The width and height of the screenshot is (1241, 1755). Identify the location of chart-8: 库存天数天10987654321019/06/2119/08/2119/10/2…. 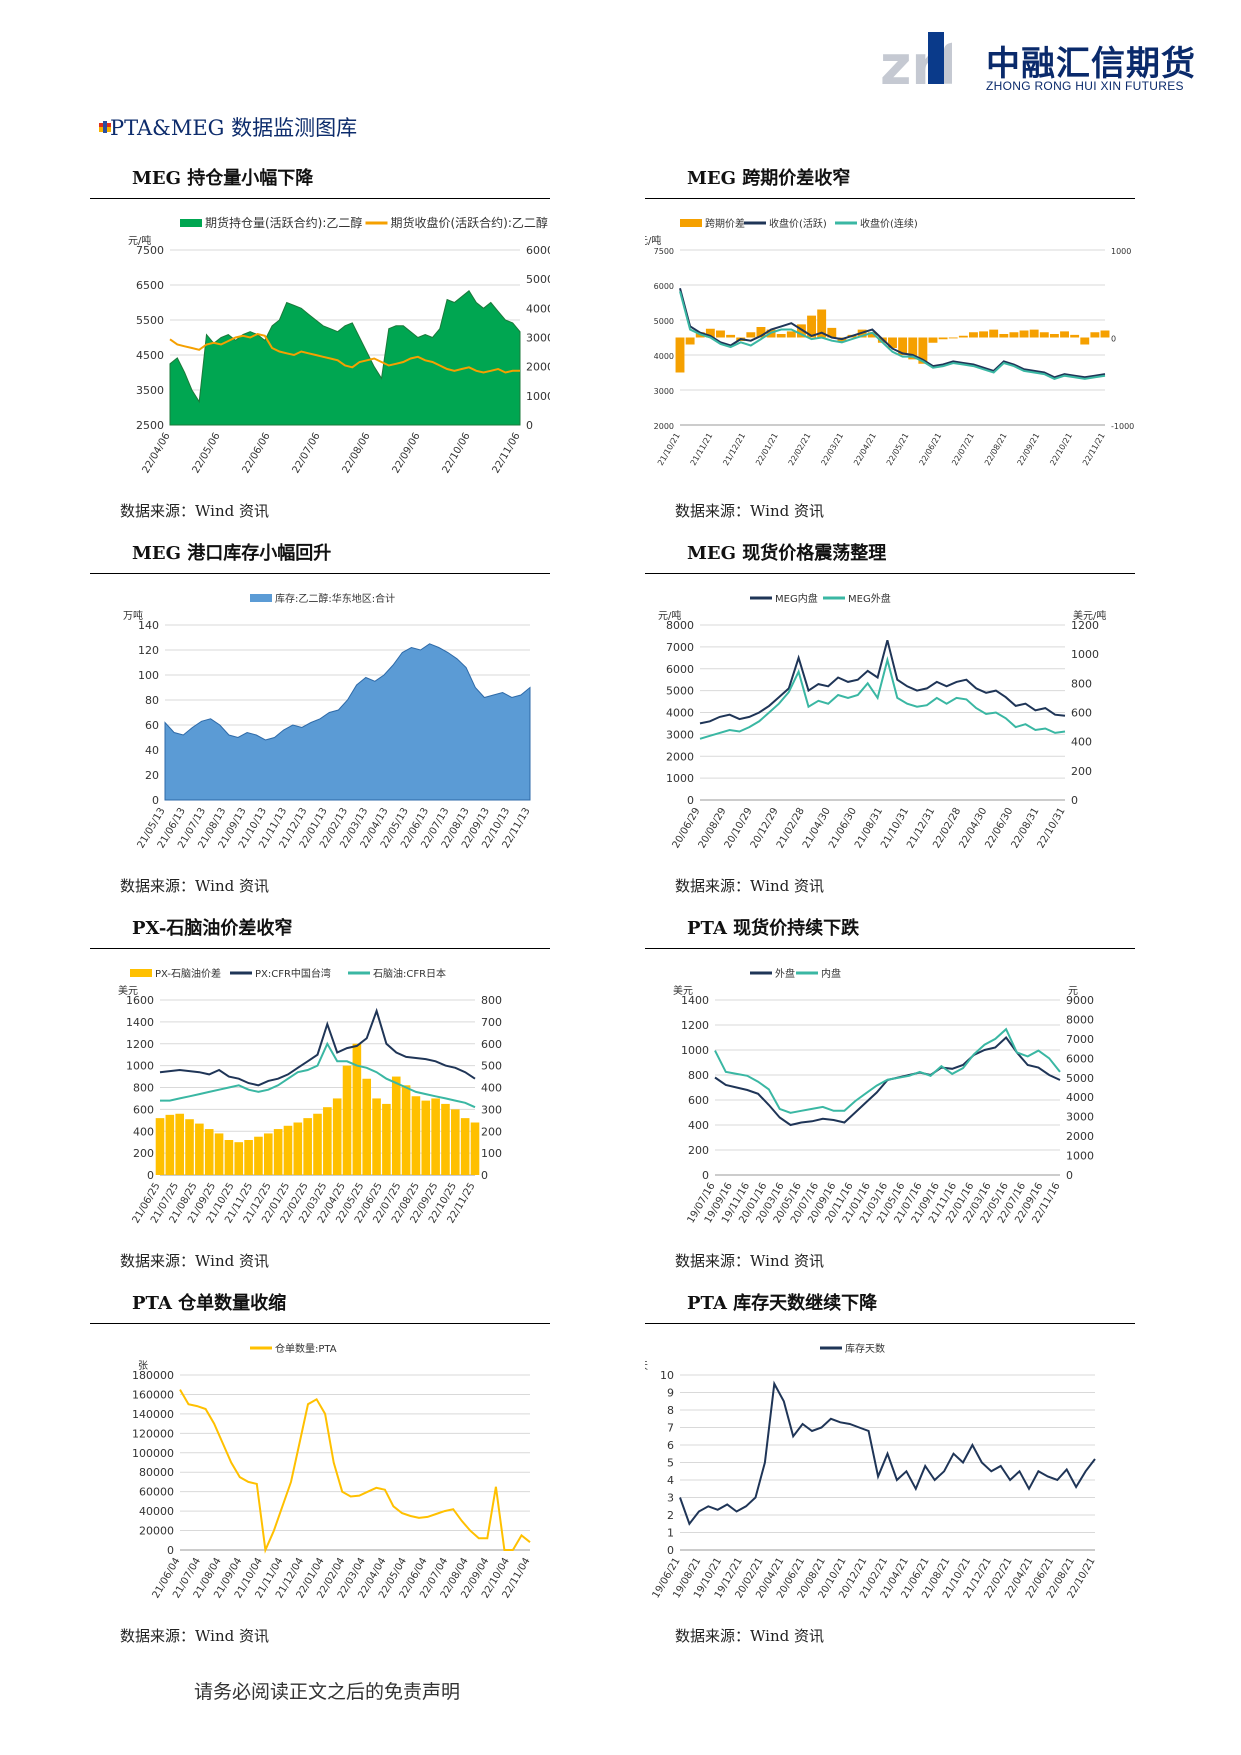
(871, 1471).